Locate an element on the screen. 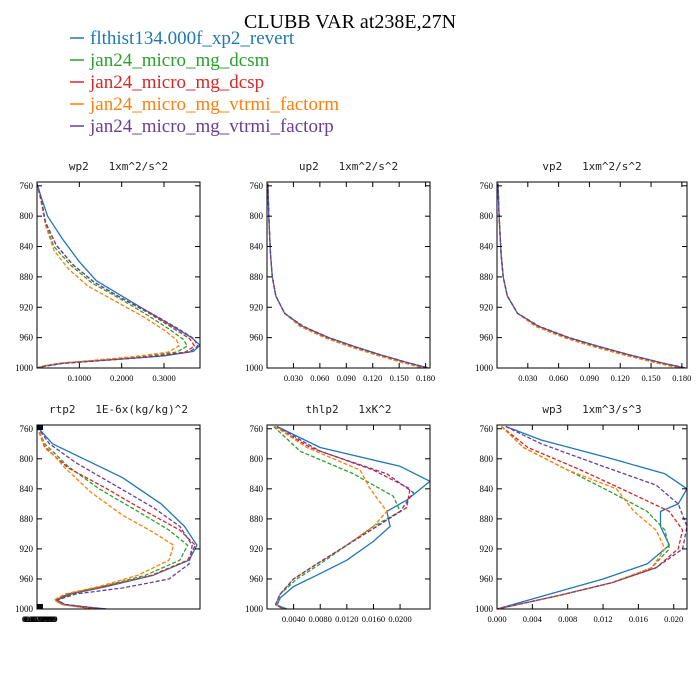 The height and width of the screenshot is (700, 700). x-tick-label: 0.120 is located at coordinates (372, 378).